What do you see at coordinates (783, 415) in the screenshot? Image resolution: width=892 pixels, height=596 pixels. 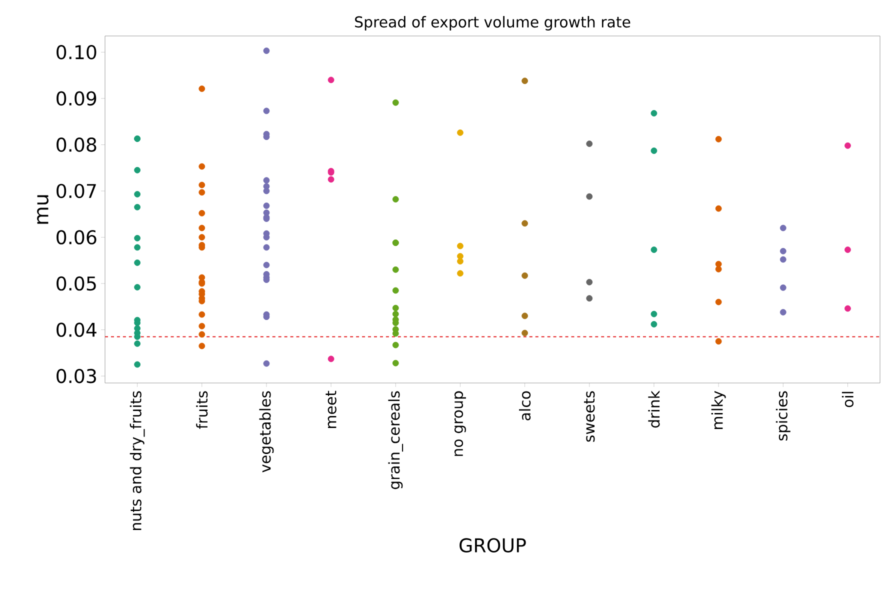 I see `x-tick-label: spicies` at bounding box center [783, 415].